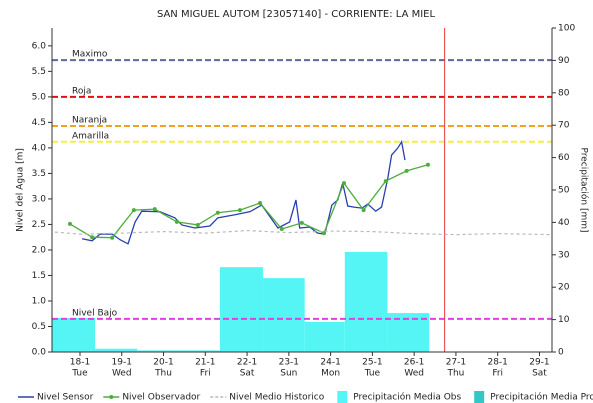 This screenshot has height=403, width=593. Describe the element at coordinates (122, 363) in the screenshot. I see `x-tick-label: 19-1` at that location.